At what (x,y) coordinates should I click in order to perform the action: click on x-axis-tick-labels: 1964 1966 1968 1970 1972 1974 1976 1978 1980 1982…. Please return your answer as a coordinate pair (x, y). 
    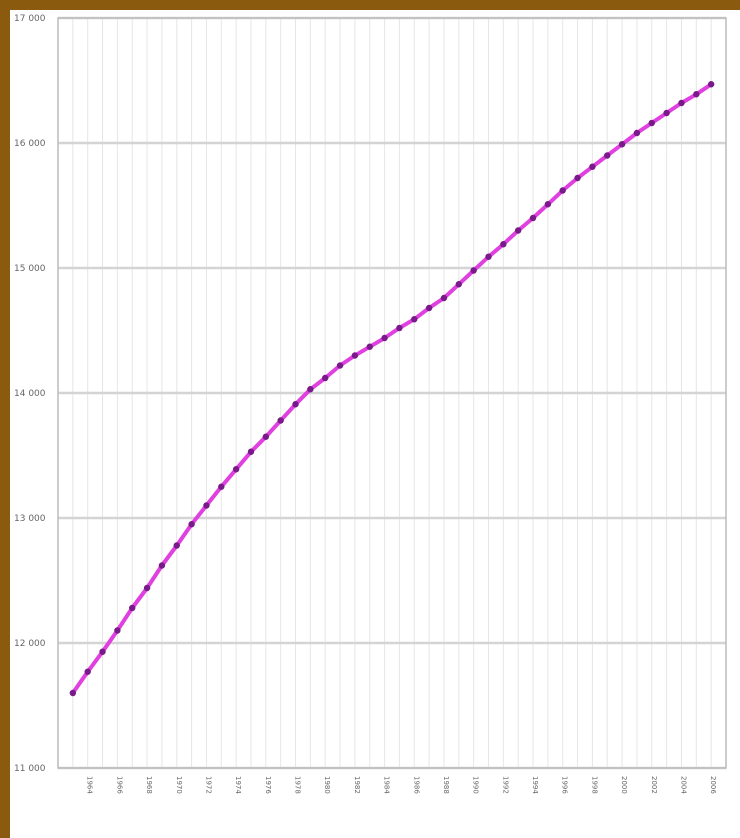
    Looking at the image, I should click on (401, 785).